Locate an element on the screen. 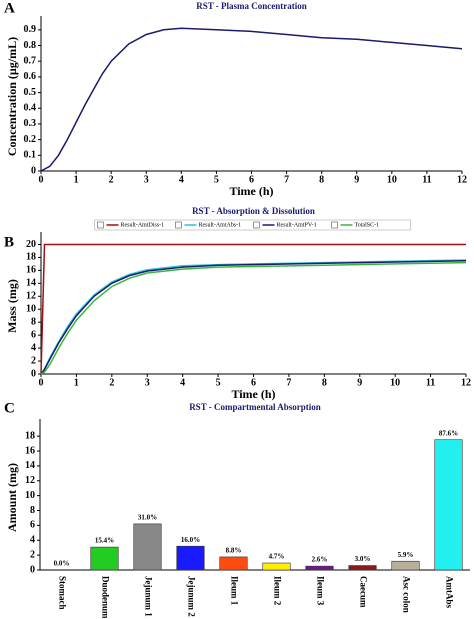  y-tick-label: 0.9 is located at coordinates (30, 29).